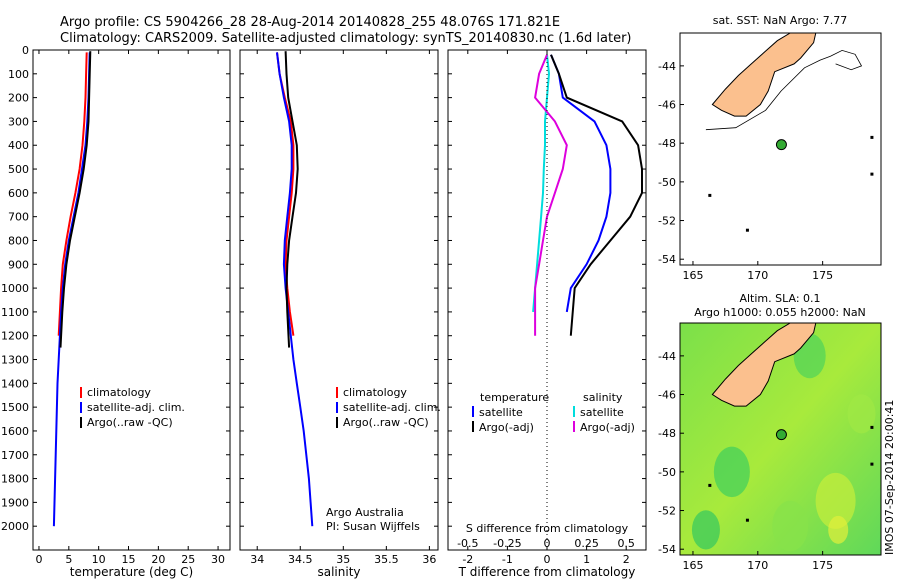  What do you see at coordinates (218, 559) in the screenshot?
I see `x-tick-label: 30` at bounding box center [218, 559].